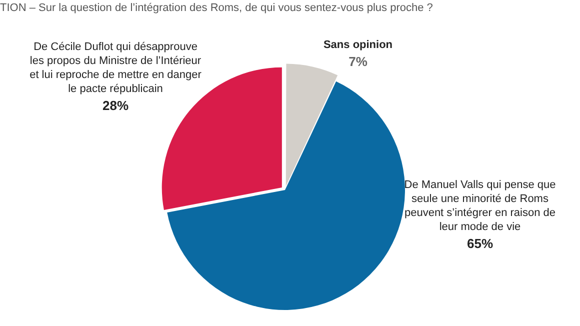 The image size is (580, 326). I want to click on slice-label: De Manuel Valls qui pense que seule une minorité de Roms peuvent s’intégrer en raison de leur mode de vie, so click(480, 206).